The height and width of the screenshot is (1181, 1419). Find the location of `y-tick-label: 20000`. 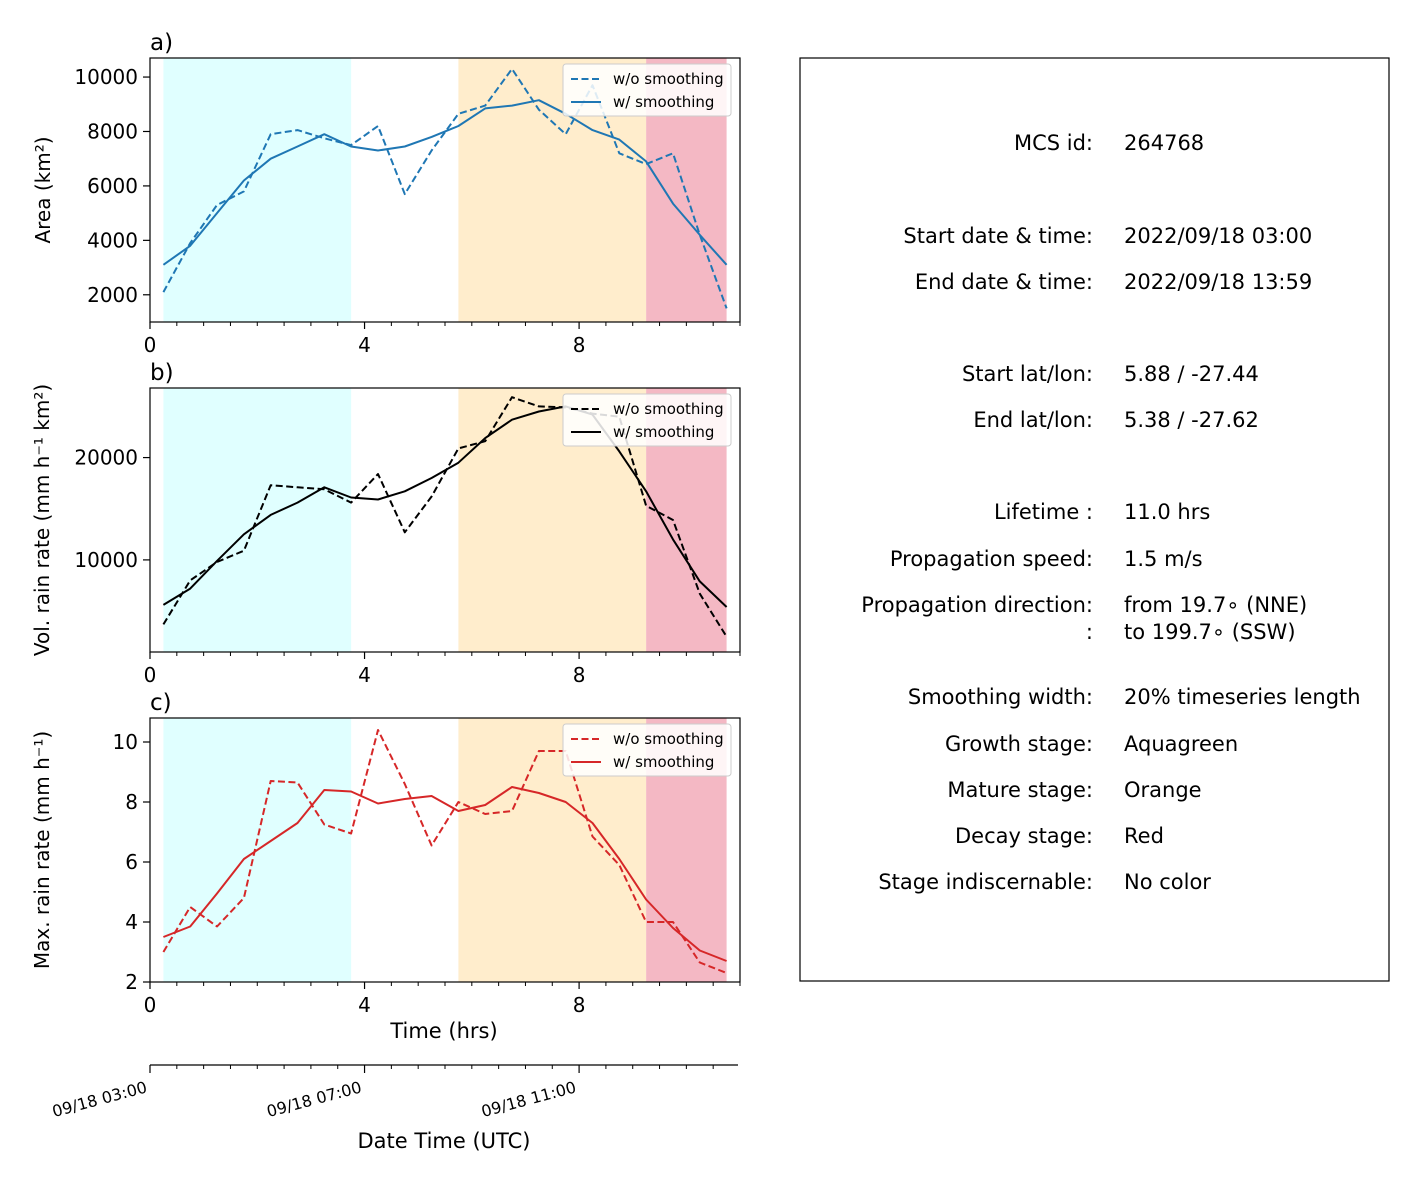

y-tick-label: 20000 is located at coordinates (106, 458).